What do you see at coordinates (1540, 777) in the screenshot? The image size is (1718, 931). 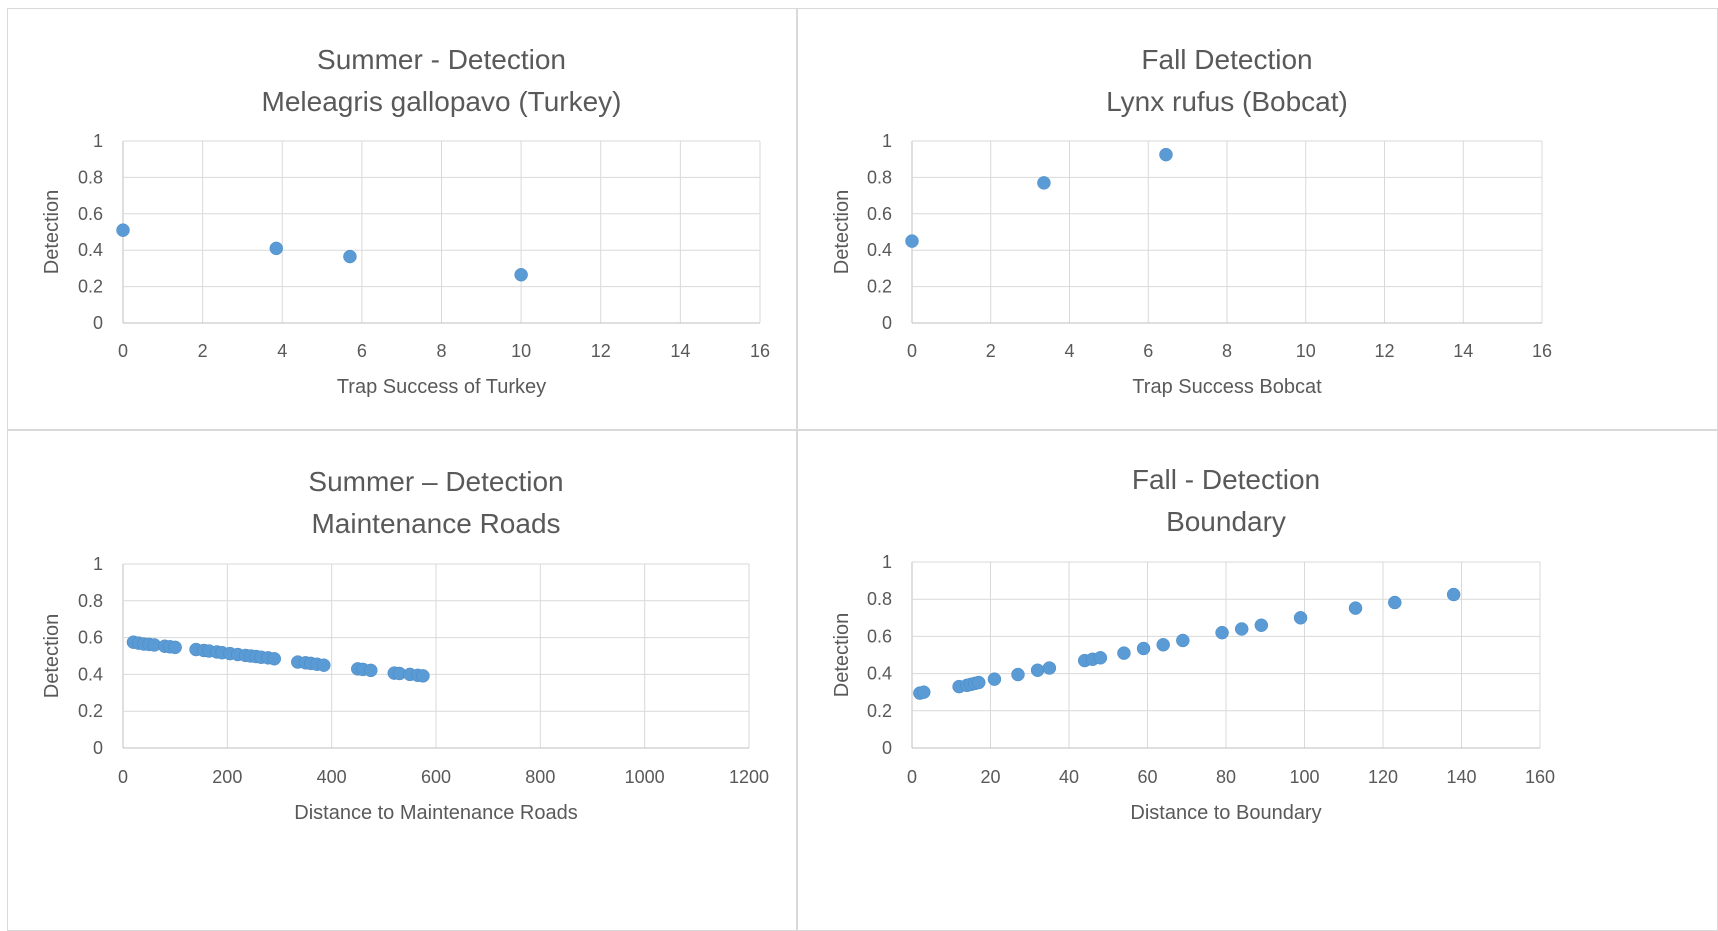 I see `x-tick-label-160: 160` at bounding box center [1540, 777].